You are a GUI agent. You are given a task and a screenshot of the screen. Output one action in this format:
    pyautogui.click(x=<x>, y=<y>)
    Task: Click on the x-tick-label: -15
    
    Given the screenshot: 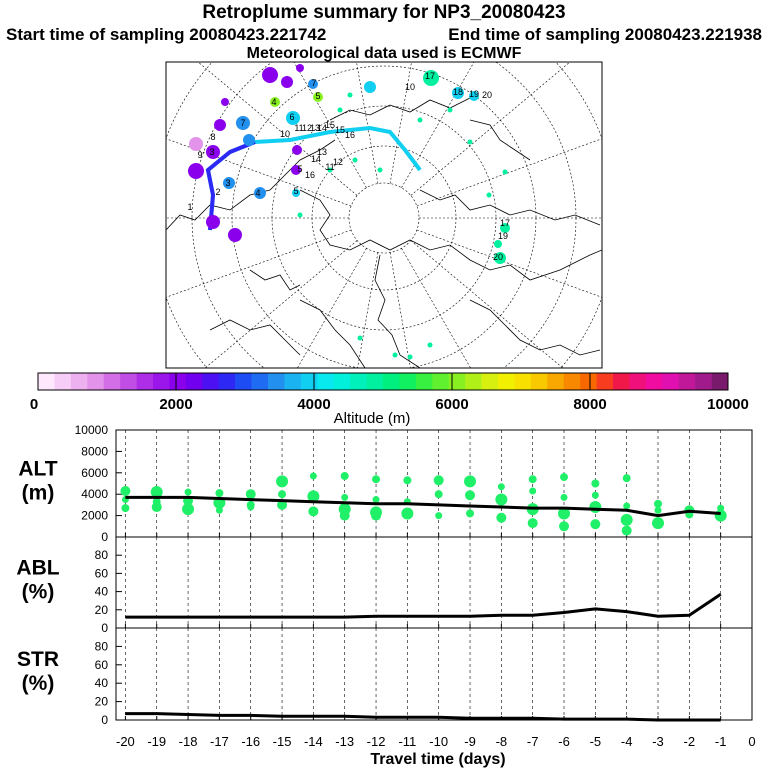 What is the action you would take?
    pyautogui.click(x=282, y=741)
    